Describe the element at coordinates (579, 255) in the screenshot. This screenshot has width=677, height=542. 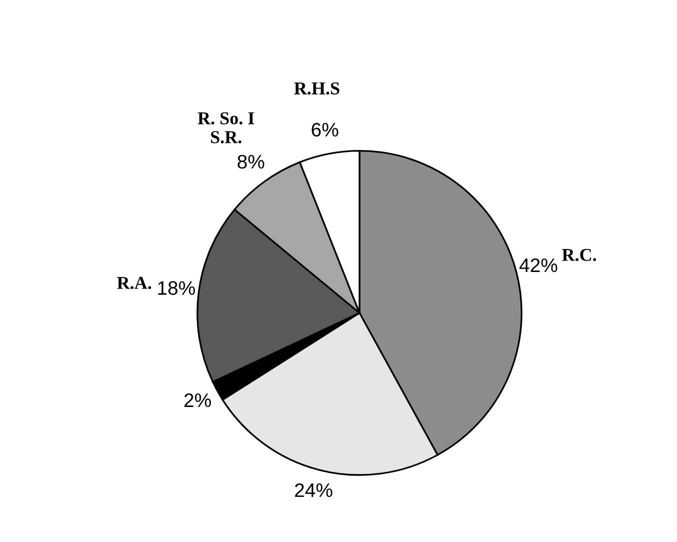
I see `slice-label: R.C.` at that location.